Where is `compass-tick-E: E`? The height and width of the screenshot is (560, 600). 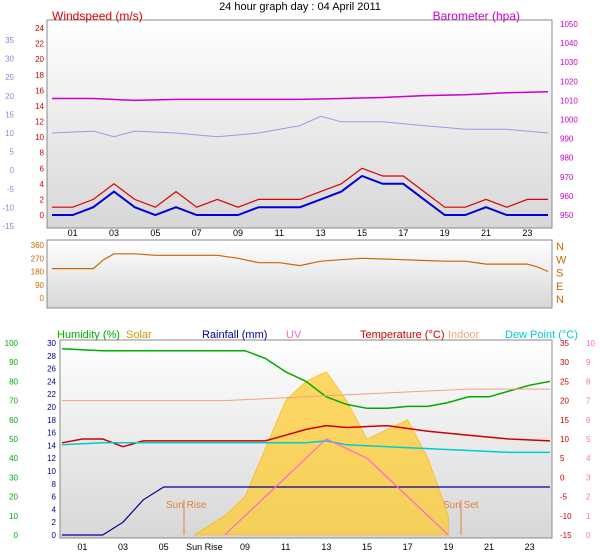 compass-tick-E: E is located at coordinates (559, 287).